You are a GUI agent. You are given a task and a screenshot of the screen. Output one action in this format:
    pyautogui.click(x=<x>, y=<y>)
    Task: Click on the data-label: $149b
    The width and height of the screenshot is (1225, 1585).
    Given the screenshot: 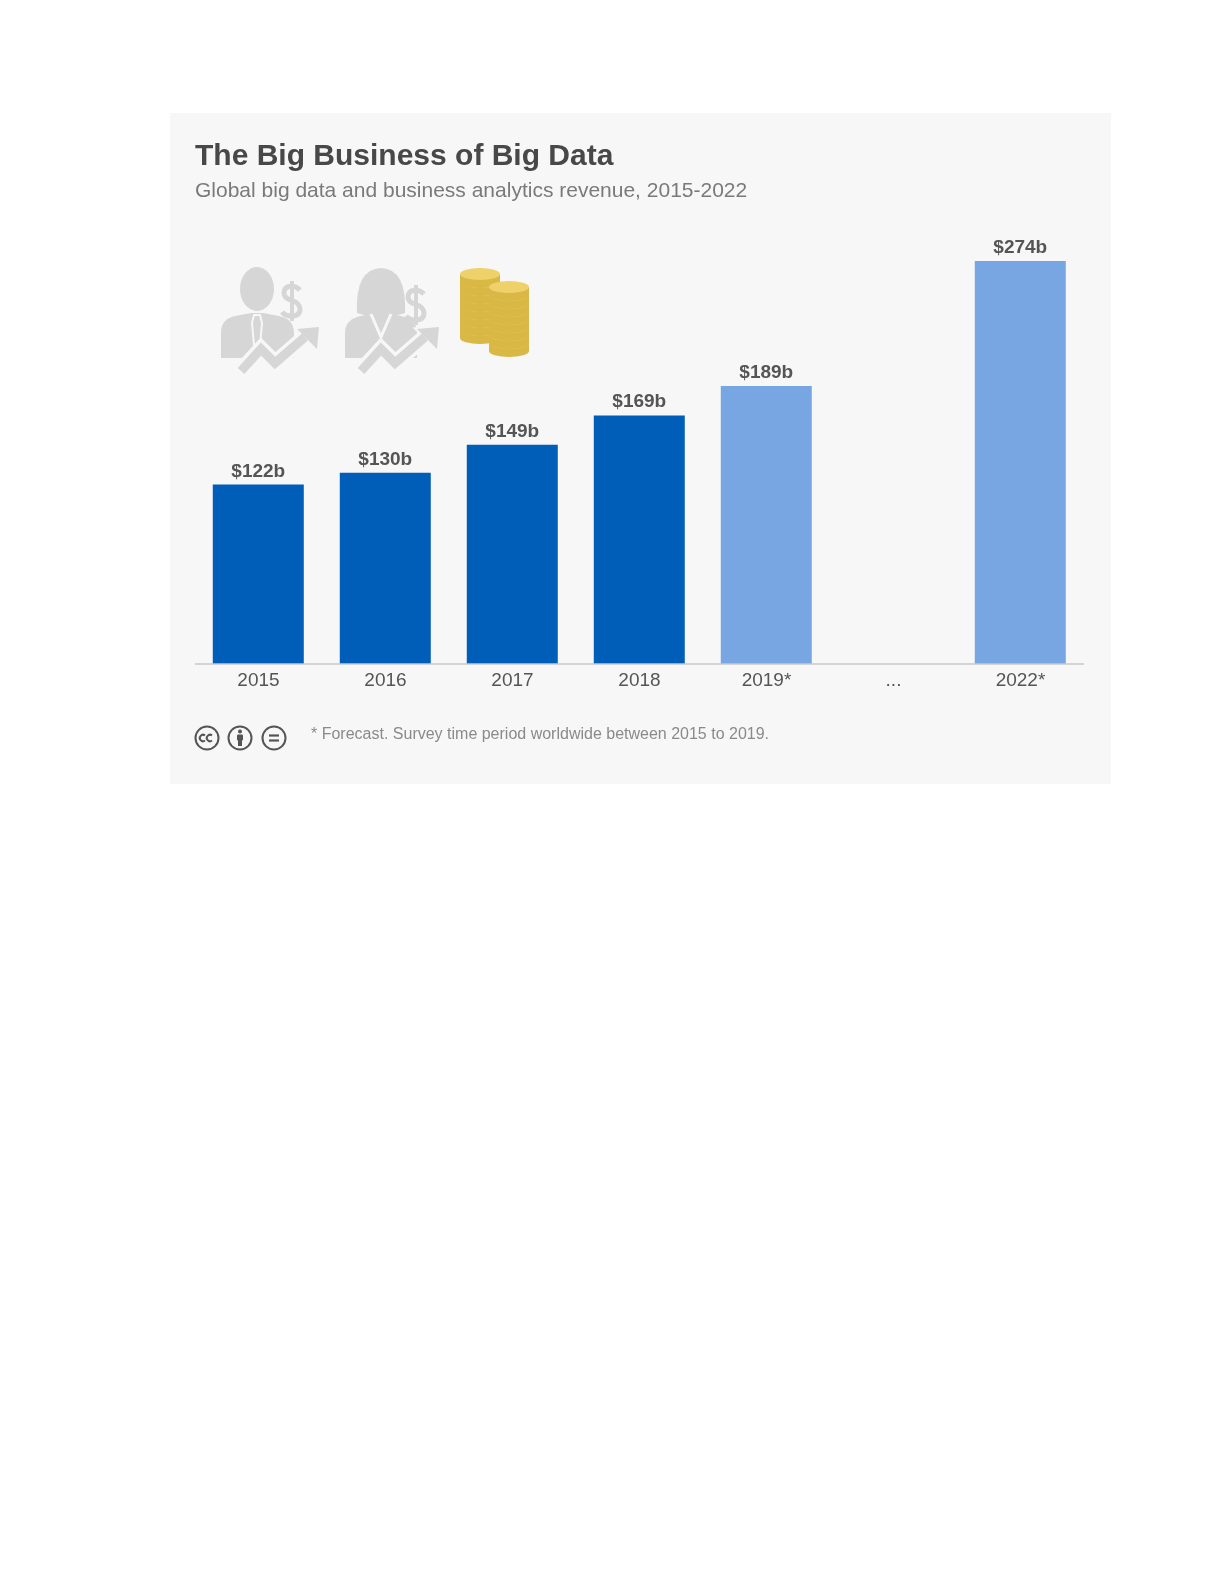 What is the action you would take?
    pyautogui.click(x=512, y=430)
    